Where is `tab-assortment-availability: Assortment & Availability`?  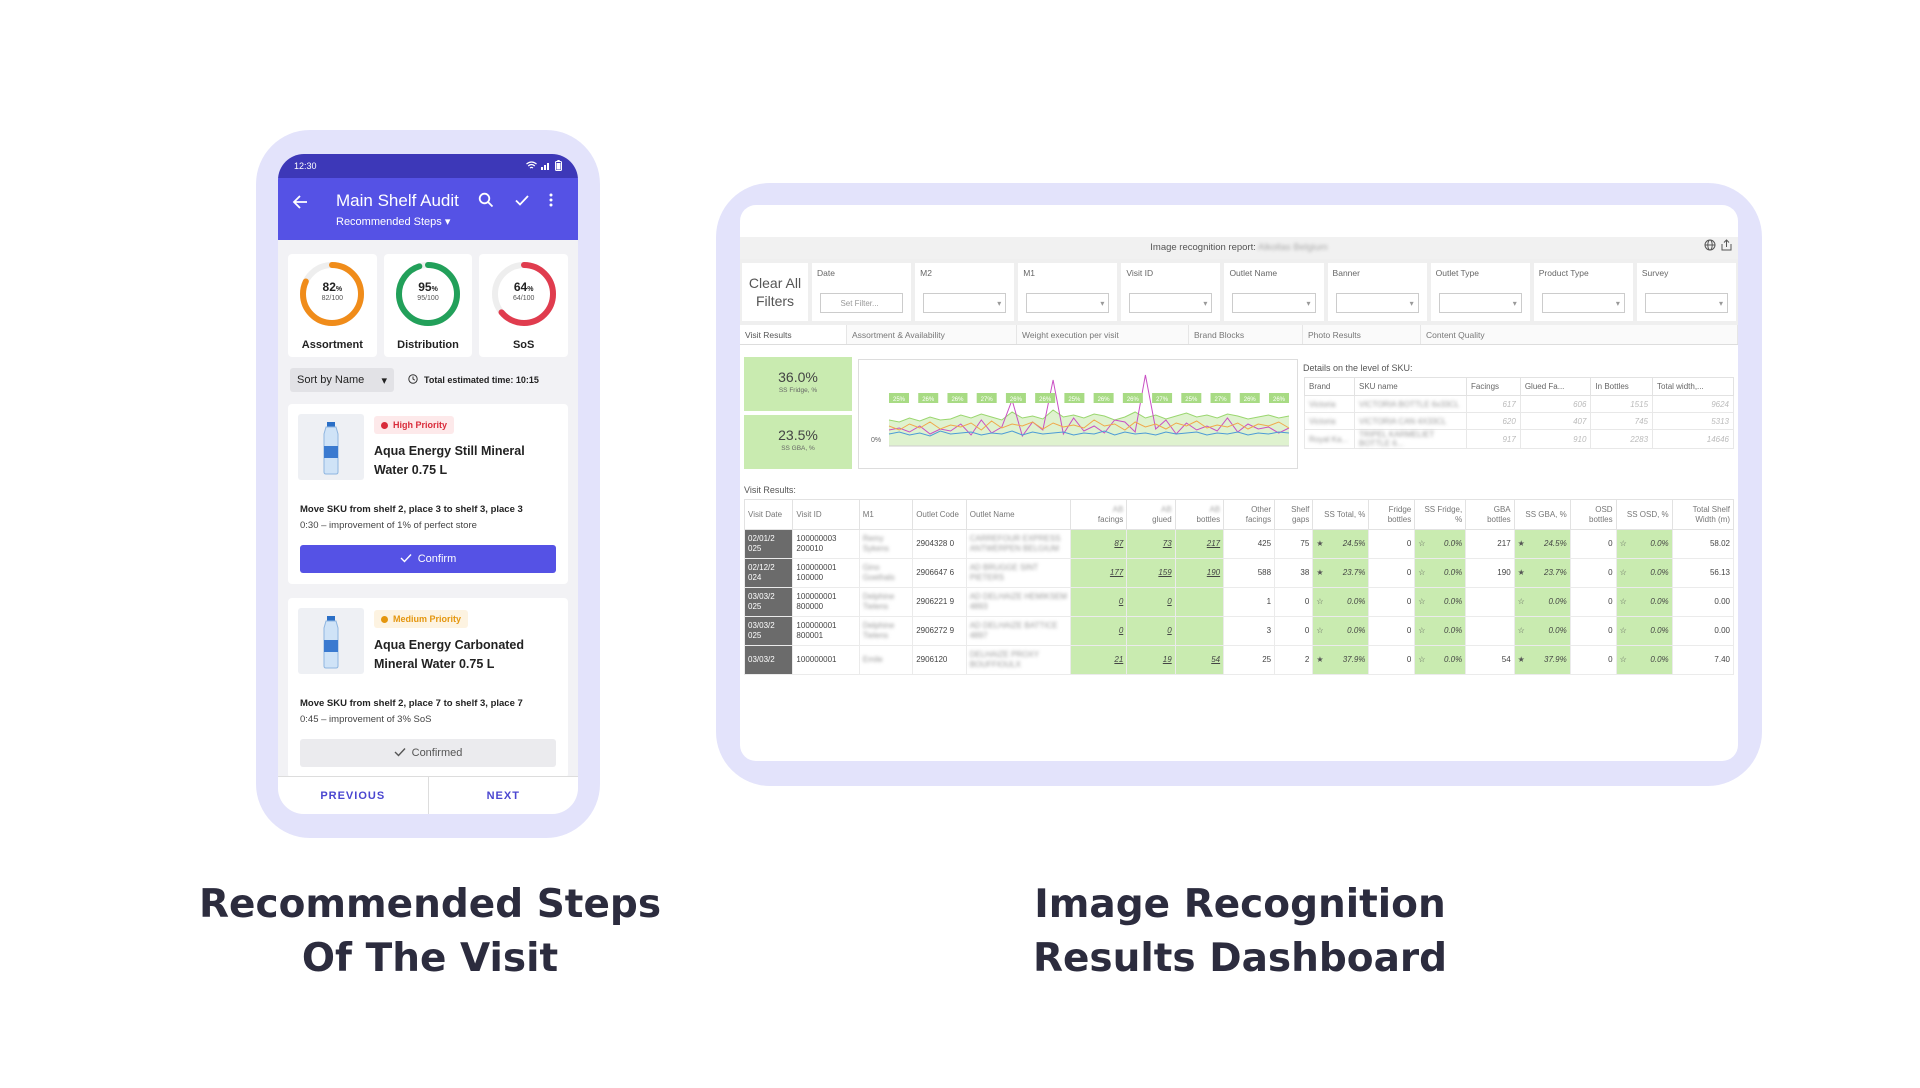 tab-assortment-availability: Assortment & Availability is located at coordinates (932, 334).